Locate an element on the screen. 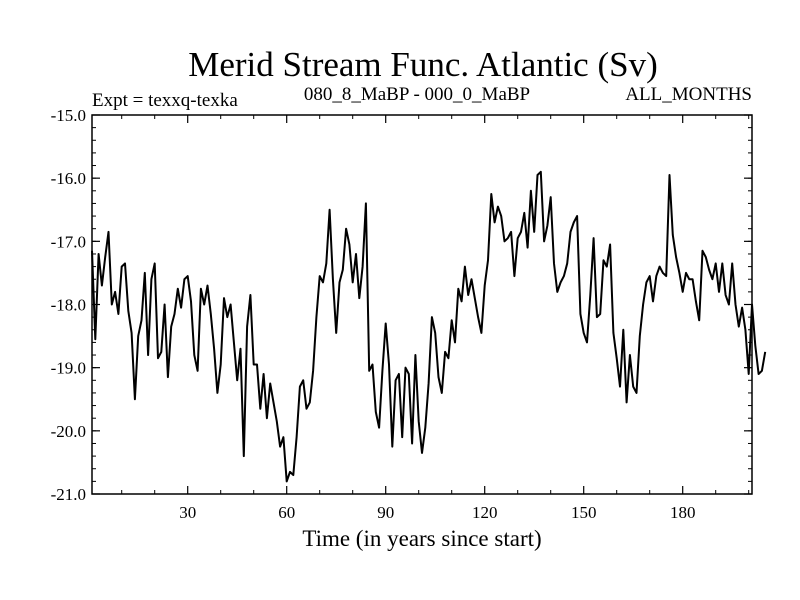 This screenshot has height=600, width=800. x-tick-label: 180 is located at coordinates (683, 512).